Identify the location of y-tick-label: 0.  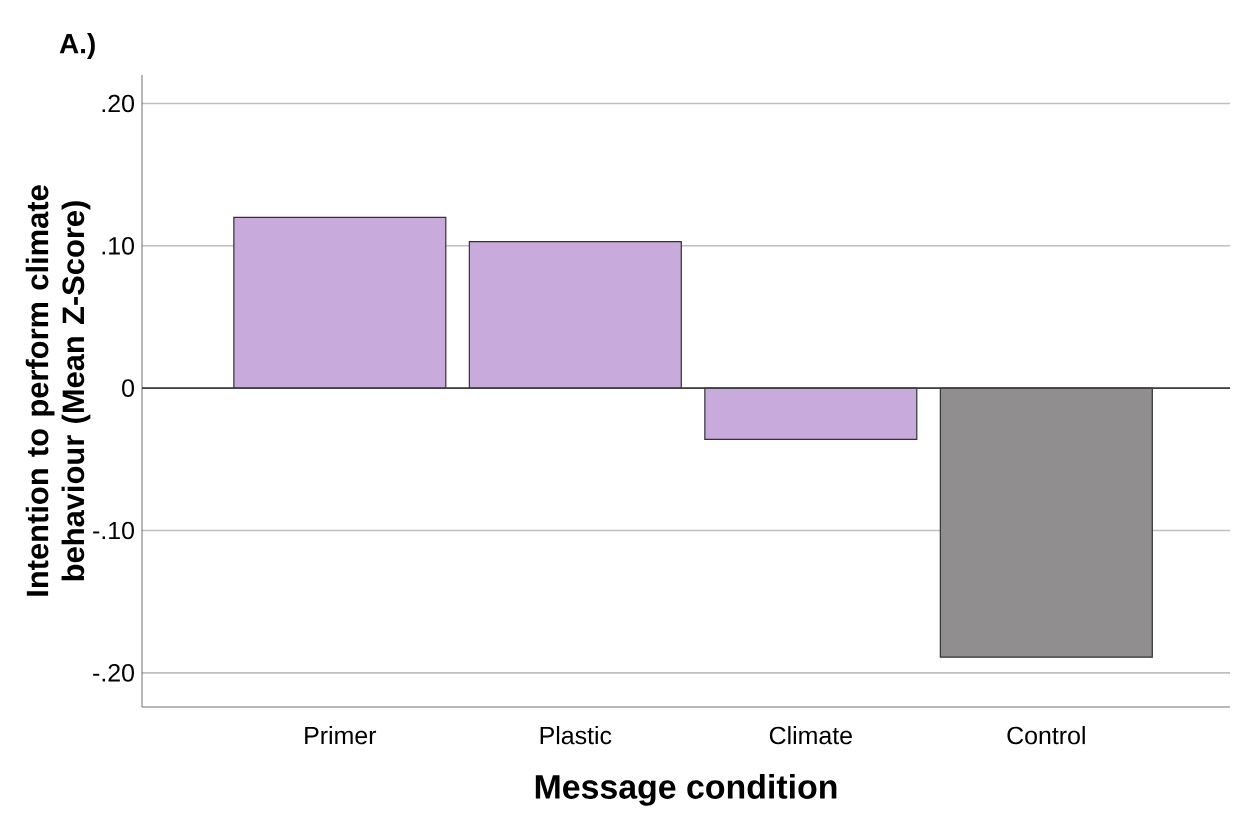
(128, 388).